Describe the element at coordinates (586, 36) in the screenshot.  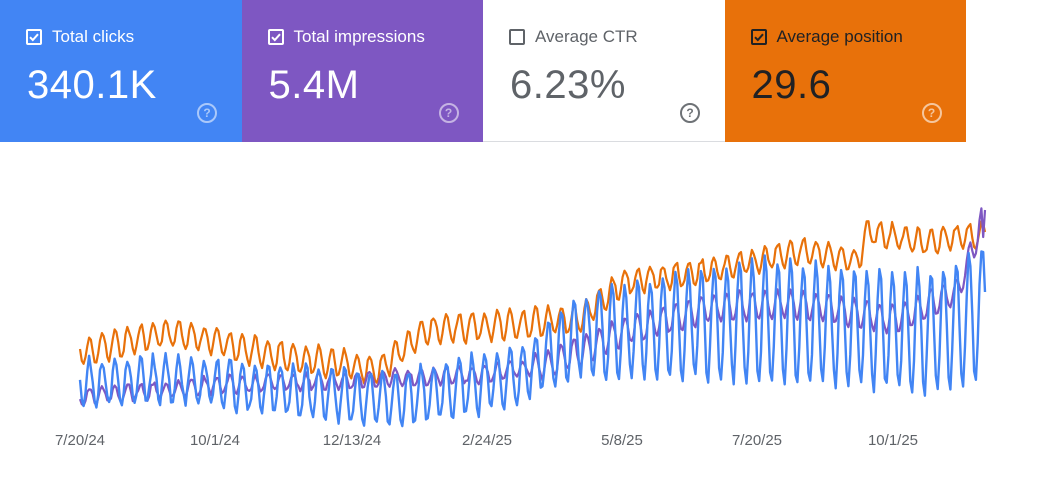
I see `metric-label: Average CTR` at that location.